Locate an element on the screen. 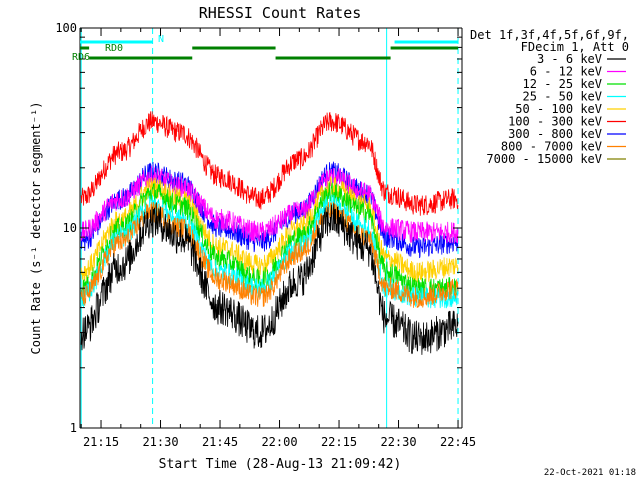  legend-entry-label: 25 - 50 keV is located at coordinates (562, 97).